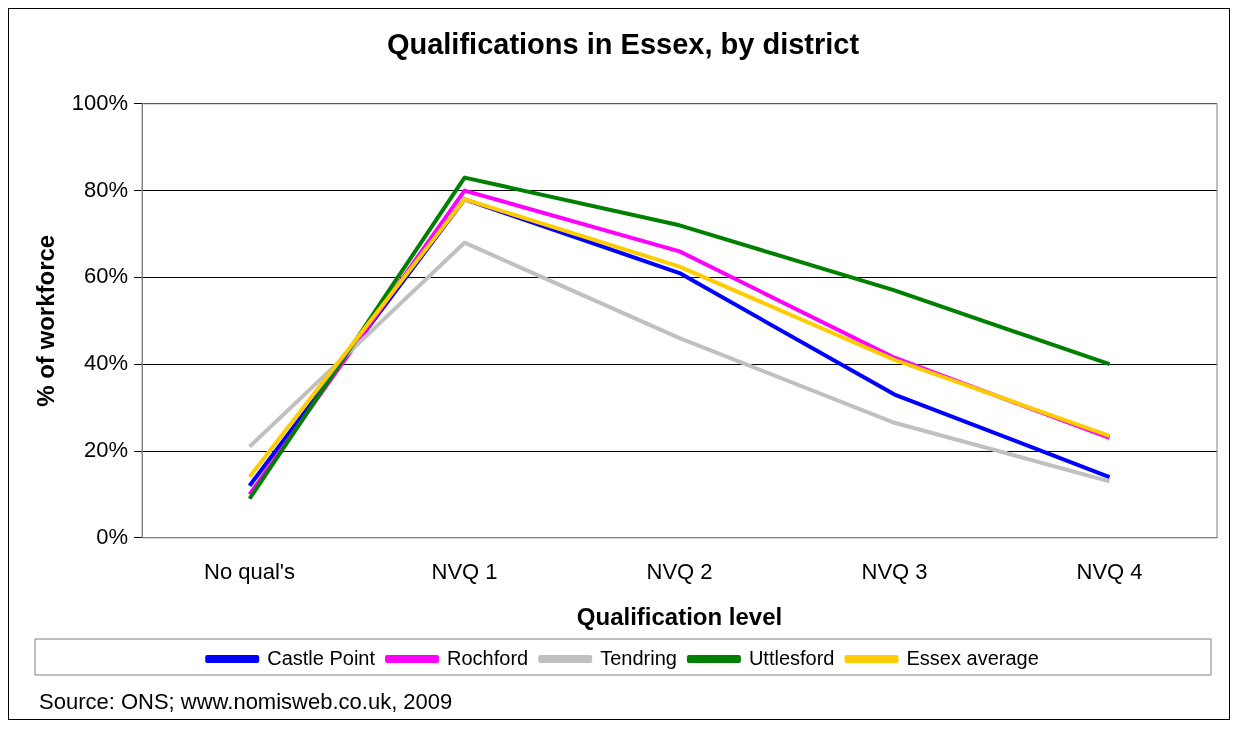 The height and width of the screenshot is (738, 1236). I want to click on y-tick-label: 80%, so click(106, 189).